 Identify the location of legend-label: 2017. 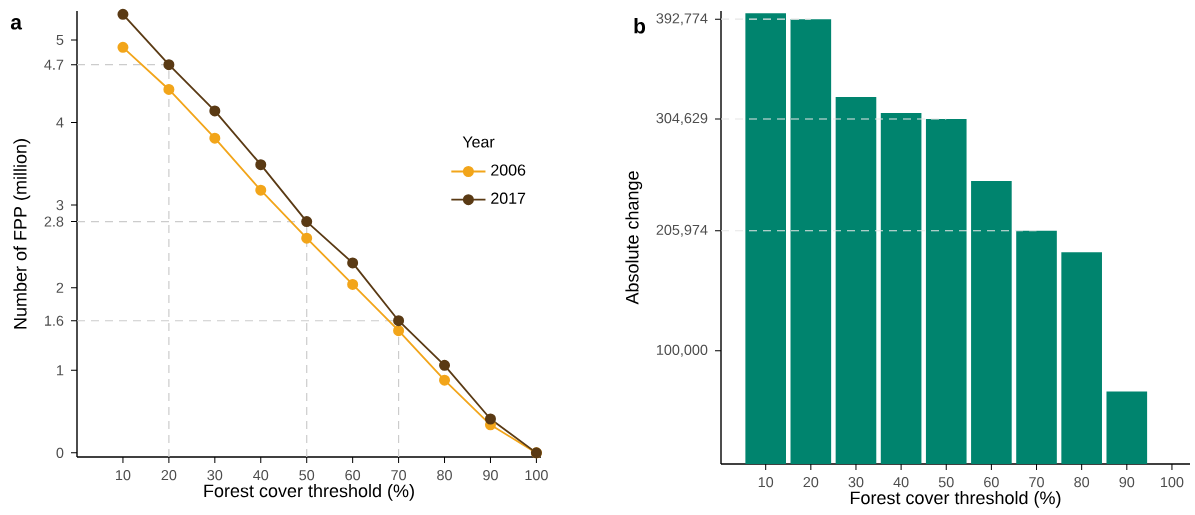
(508, 198).